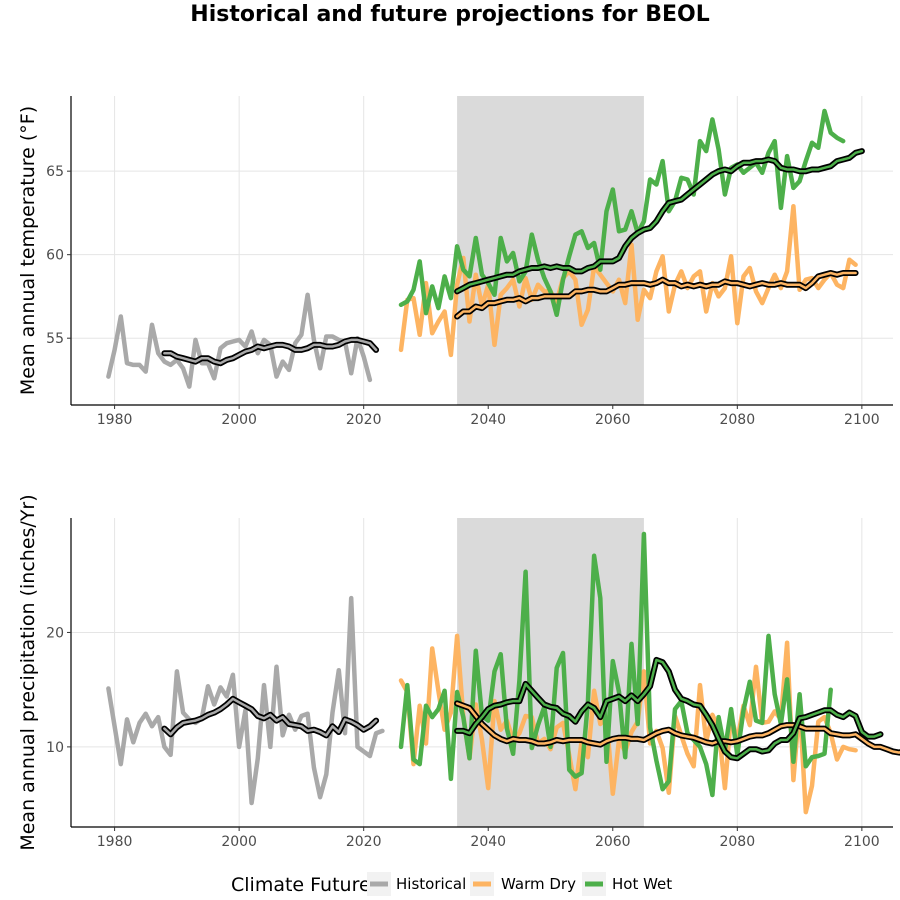  Describe the element at coordinates (55, 172) in the screenshot. I see `y-tick-label: 65` at that location.